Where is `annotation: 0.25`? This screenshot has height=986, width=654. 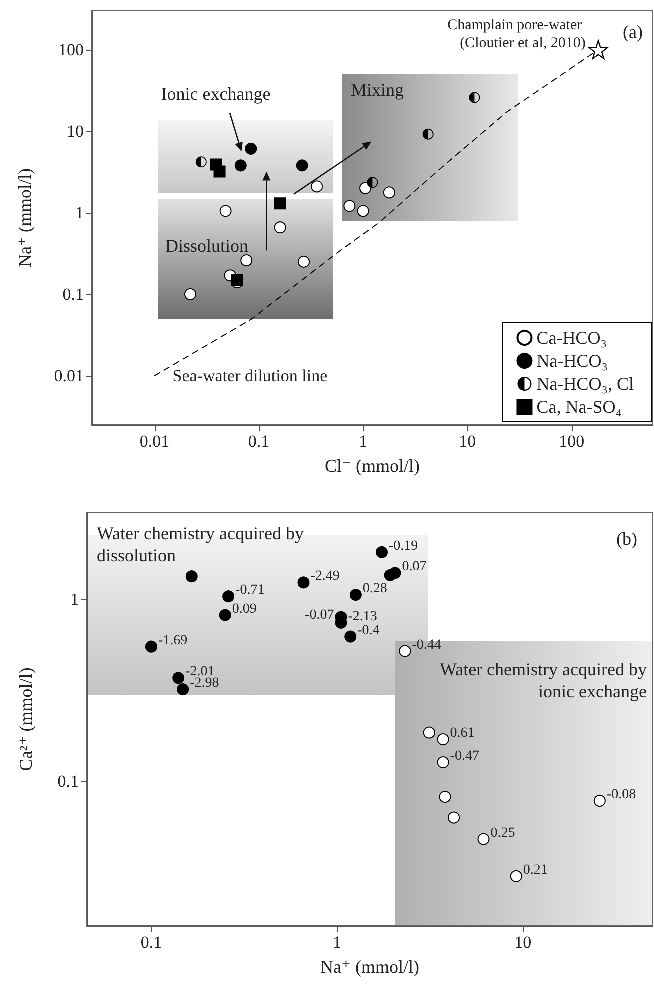
annotation: 0.25 is located at coordinates (503, 833).